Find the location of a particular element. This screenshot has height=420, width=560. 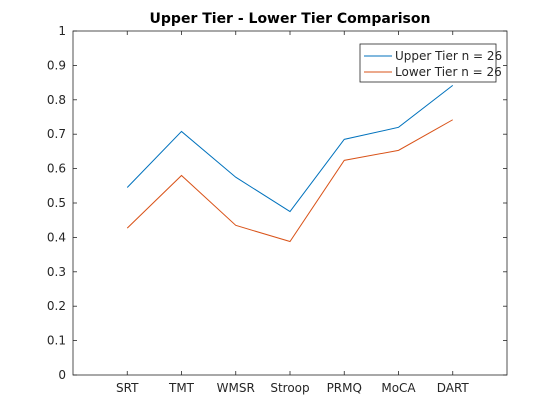

y-tick-label: 0.4 is located at coordinates (56, 237).